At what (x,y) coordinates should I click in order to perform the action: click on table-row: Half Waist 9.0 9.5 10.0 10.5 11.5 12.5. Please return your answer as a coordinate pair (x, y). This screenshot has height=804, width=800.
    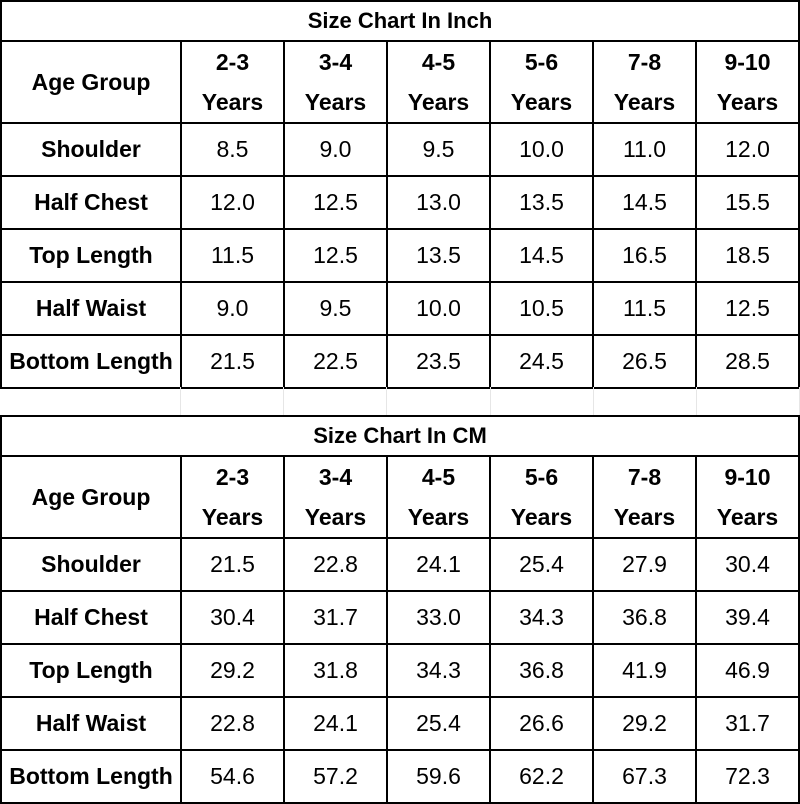
    Looking at the image, I should click on (400, 308).